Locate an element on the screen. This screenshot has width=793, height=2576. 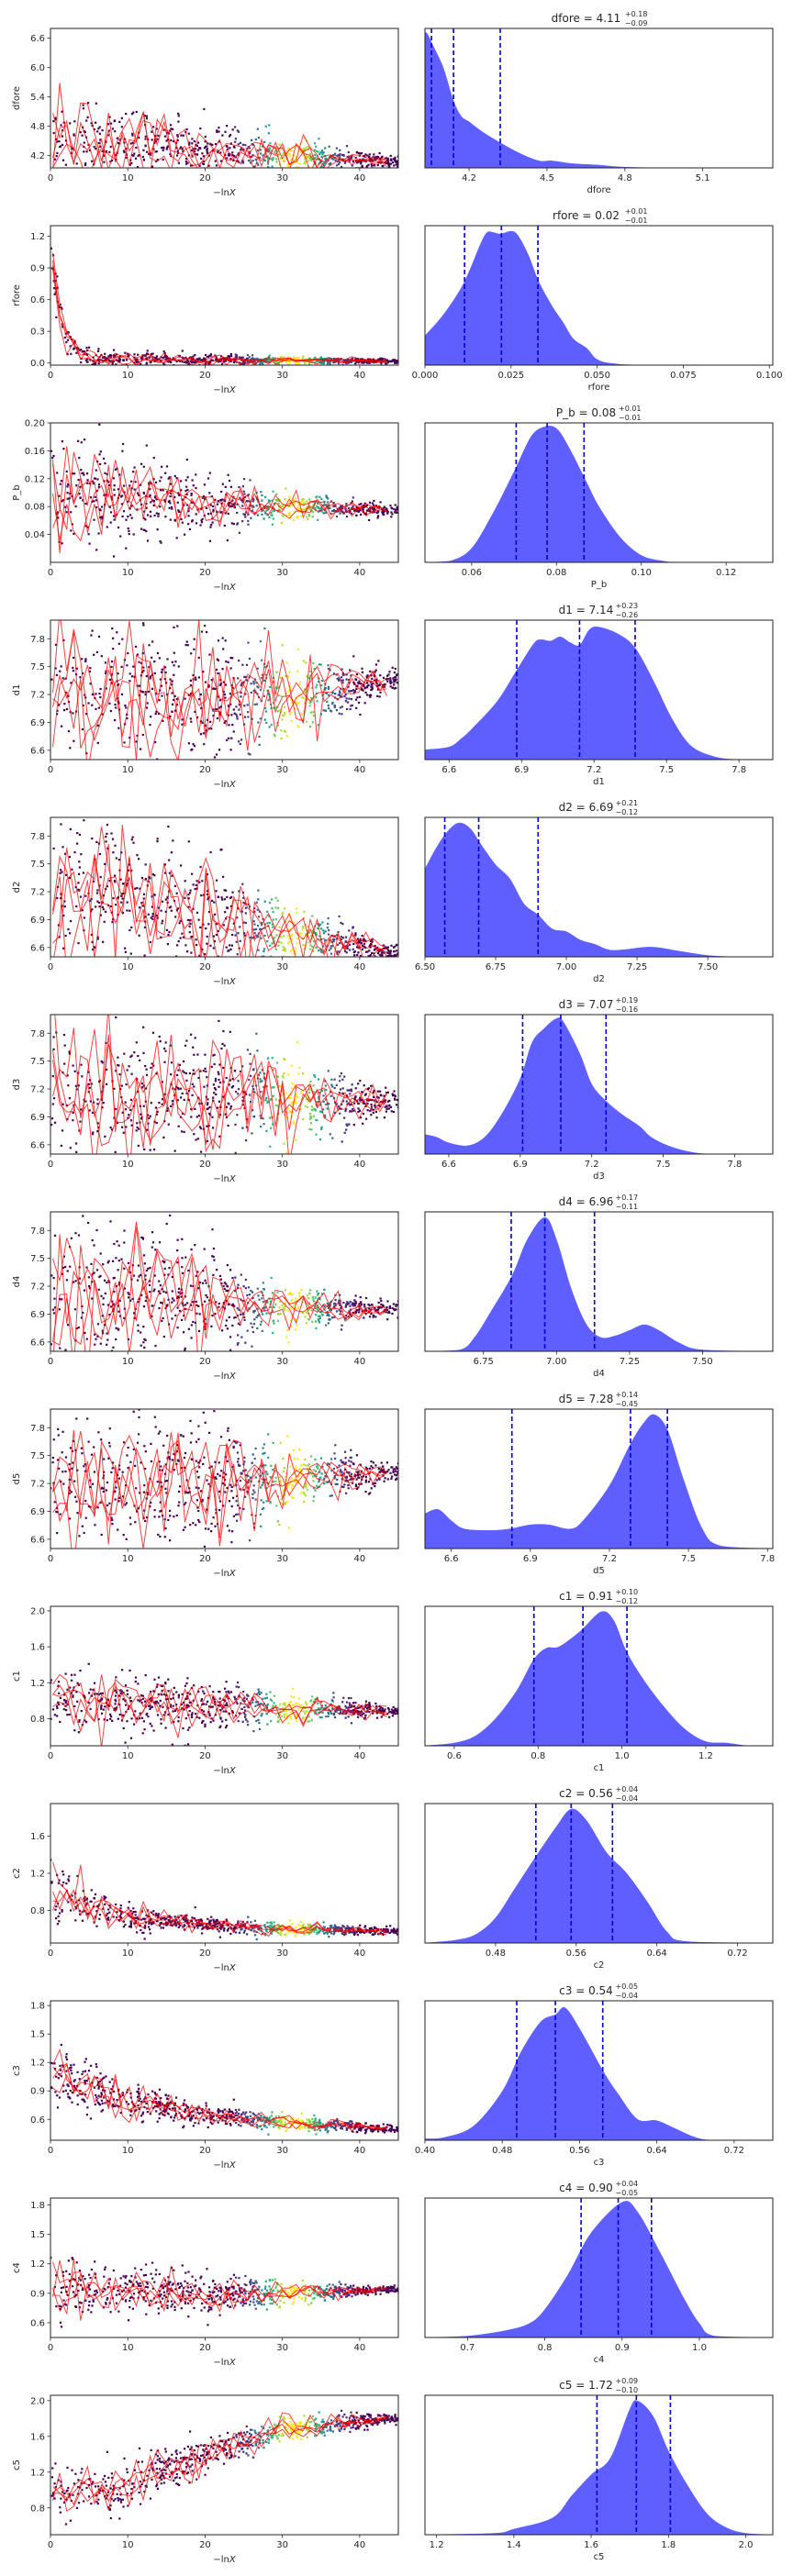
posterior-x-tick-label: 0.06 is located at coordinates (472, 573).